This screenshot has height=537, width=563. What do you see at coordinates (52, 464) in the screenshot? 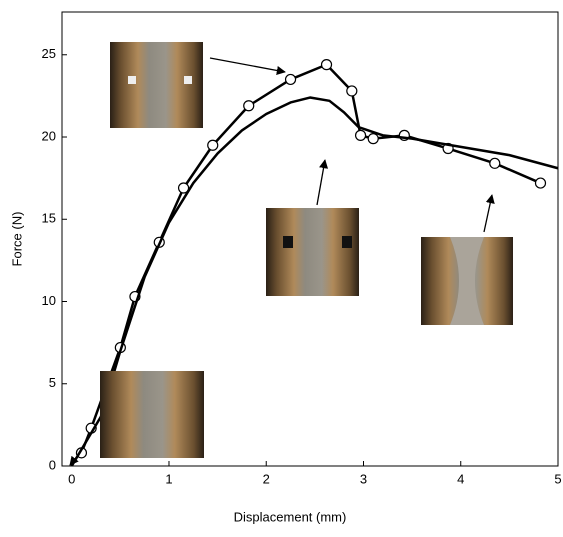
I see `y-tick-label: 0` at bounding box center [52, 464].